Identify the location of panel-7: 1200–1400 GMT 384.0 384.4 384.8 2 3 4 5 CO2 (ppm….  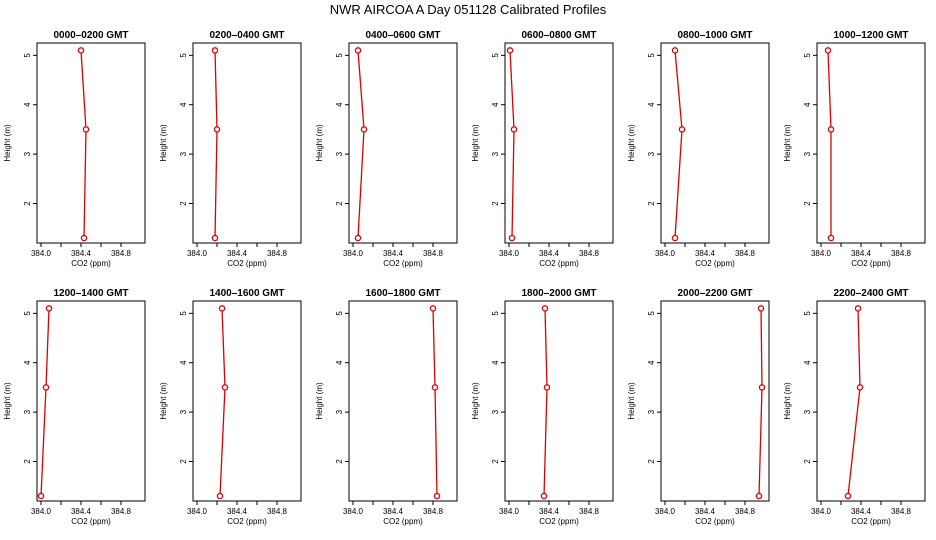
(74, 407).